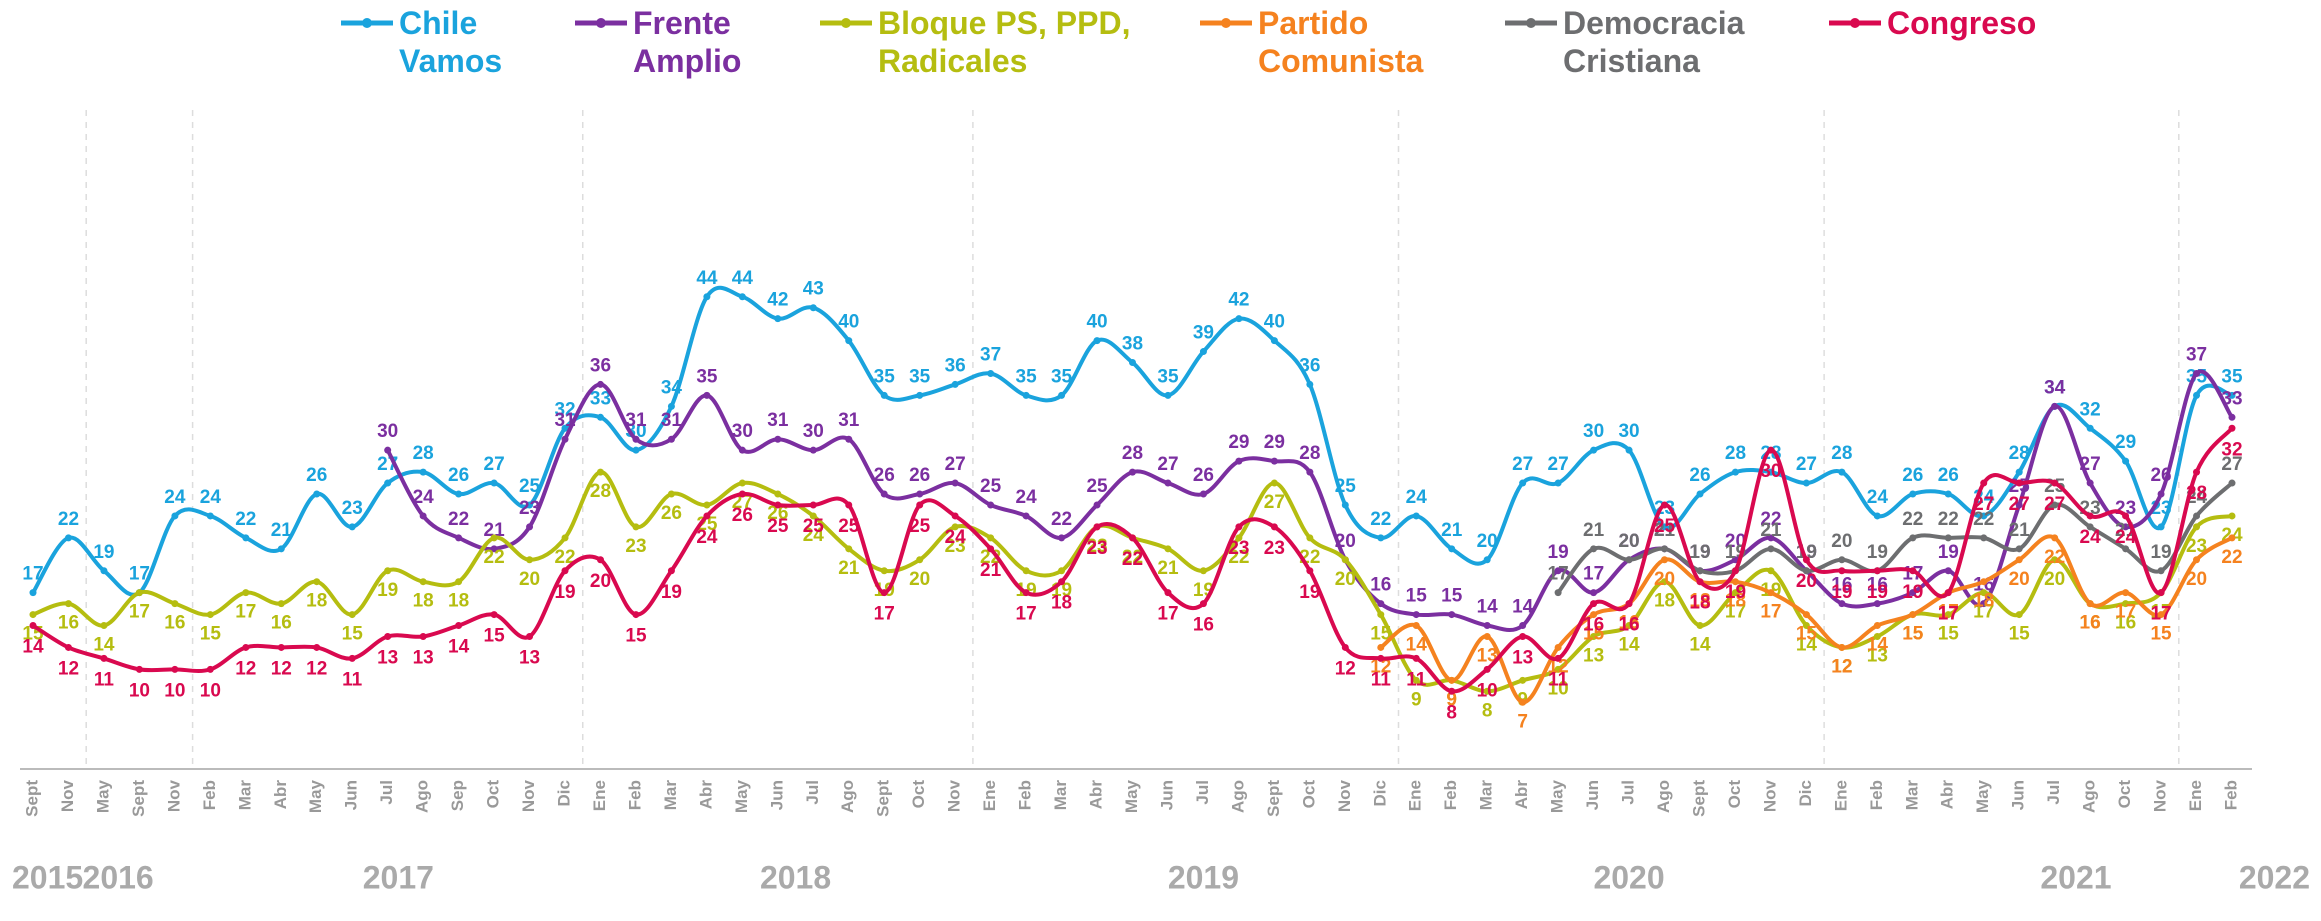  What do you see at coordinates (2075, 877) in the screenshot?
I see `year-label: 2021` at bounding box center [2075, 877].